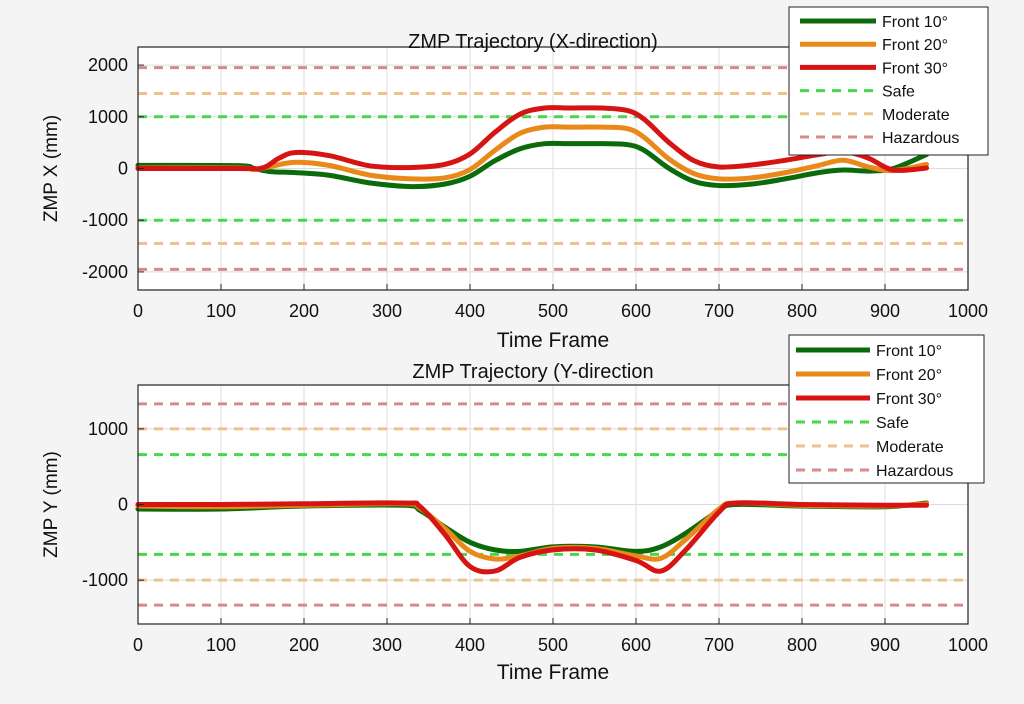 Image resolution: width=1024 pixels, height=704 pixels. I want to click on y-tick-label: 2000, so click(108, 65).